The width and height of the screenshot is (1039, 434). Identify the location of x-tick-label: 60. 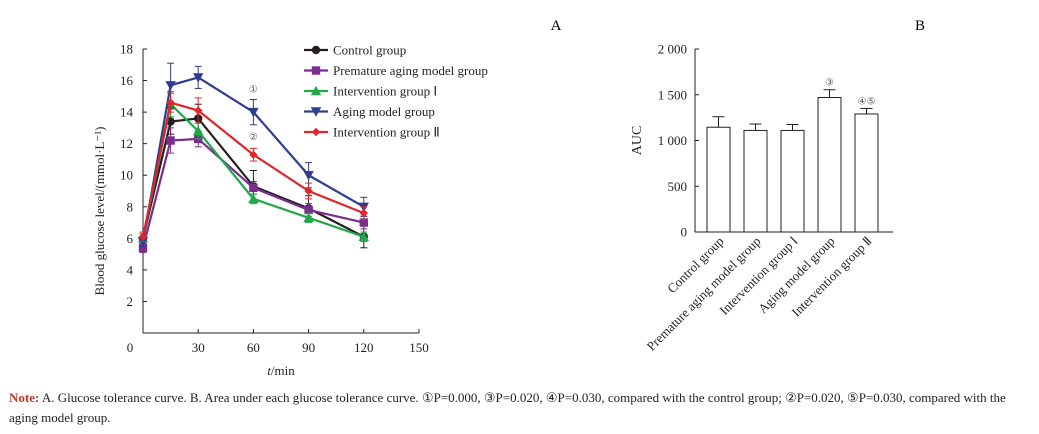
(253, 347).